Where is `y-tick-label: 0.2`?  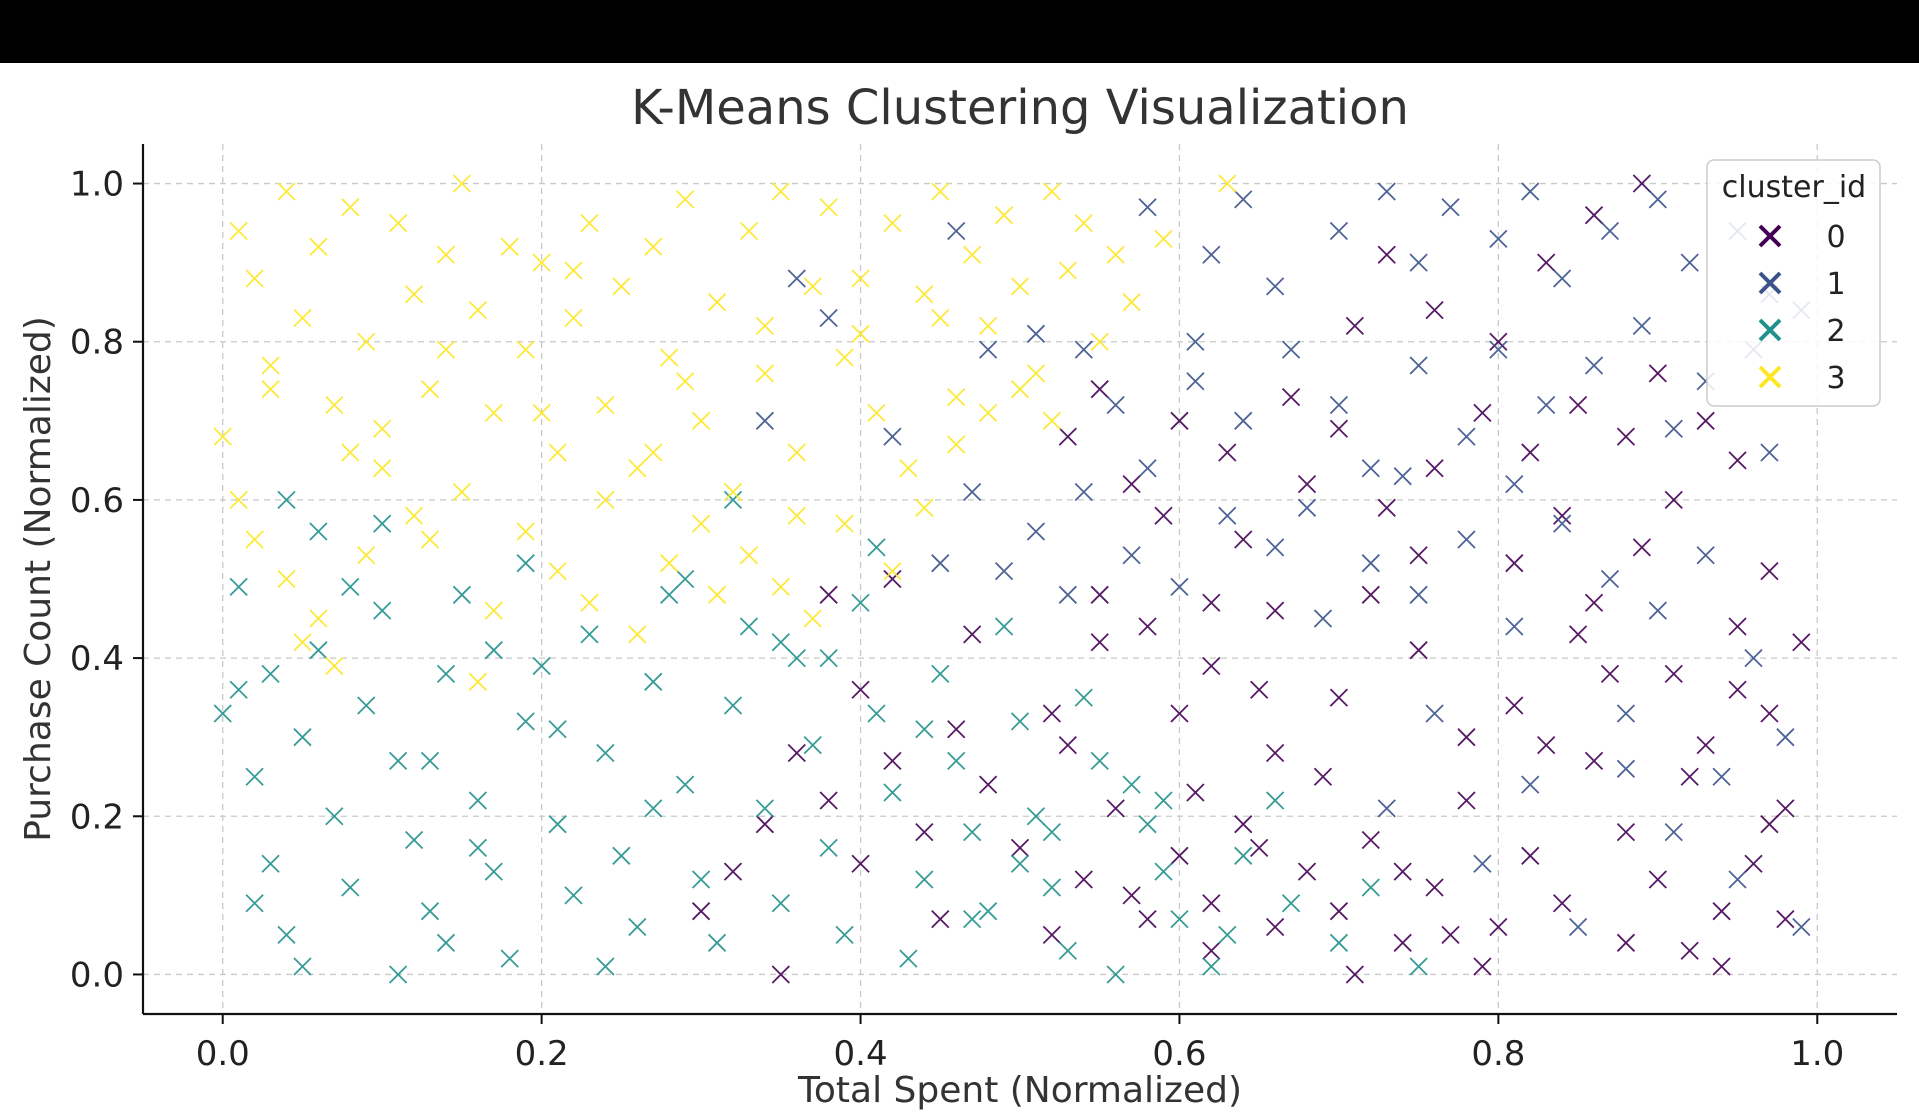
y-tick-label: 0.2 is located at coordinates (97, 817).